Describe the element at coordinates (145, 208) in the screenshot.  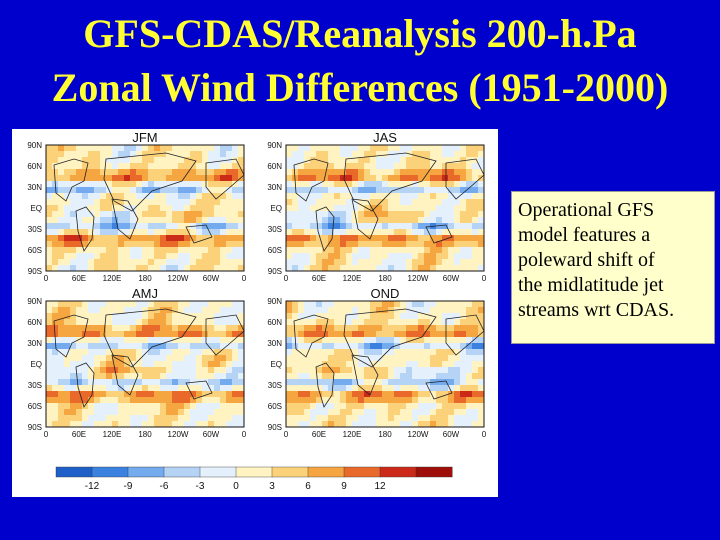
I see `map-frame` at that location.